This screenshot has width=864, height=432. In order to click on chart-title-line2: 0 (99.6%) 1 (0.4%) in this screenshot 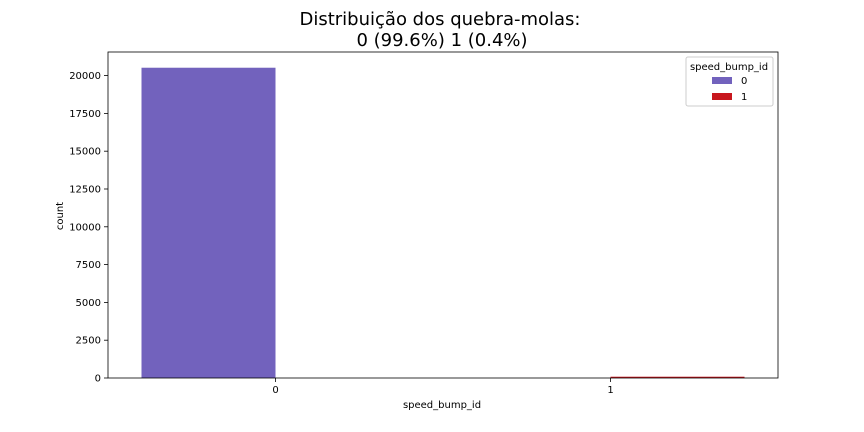, I will do `click(441, 40)`.